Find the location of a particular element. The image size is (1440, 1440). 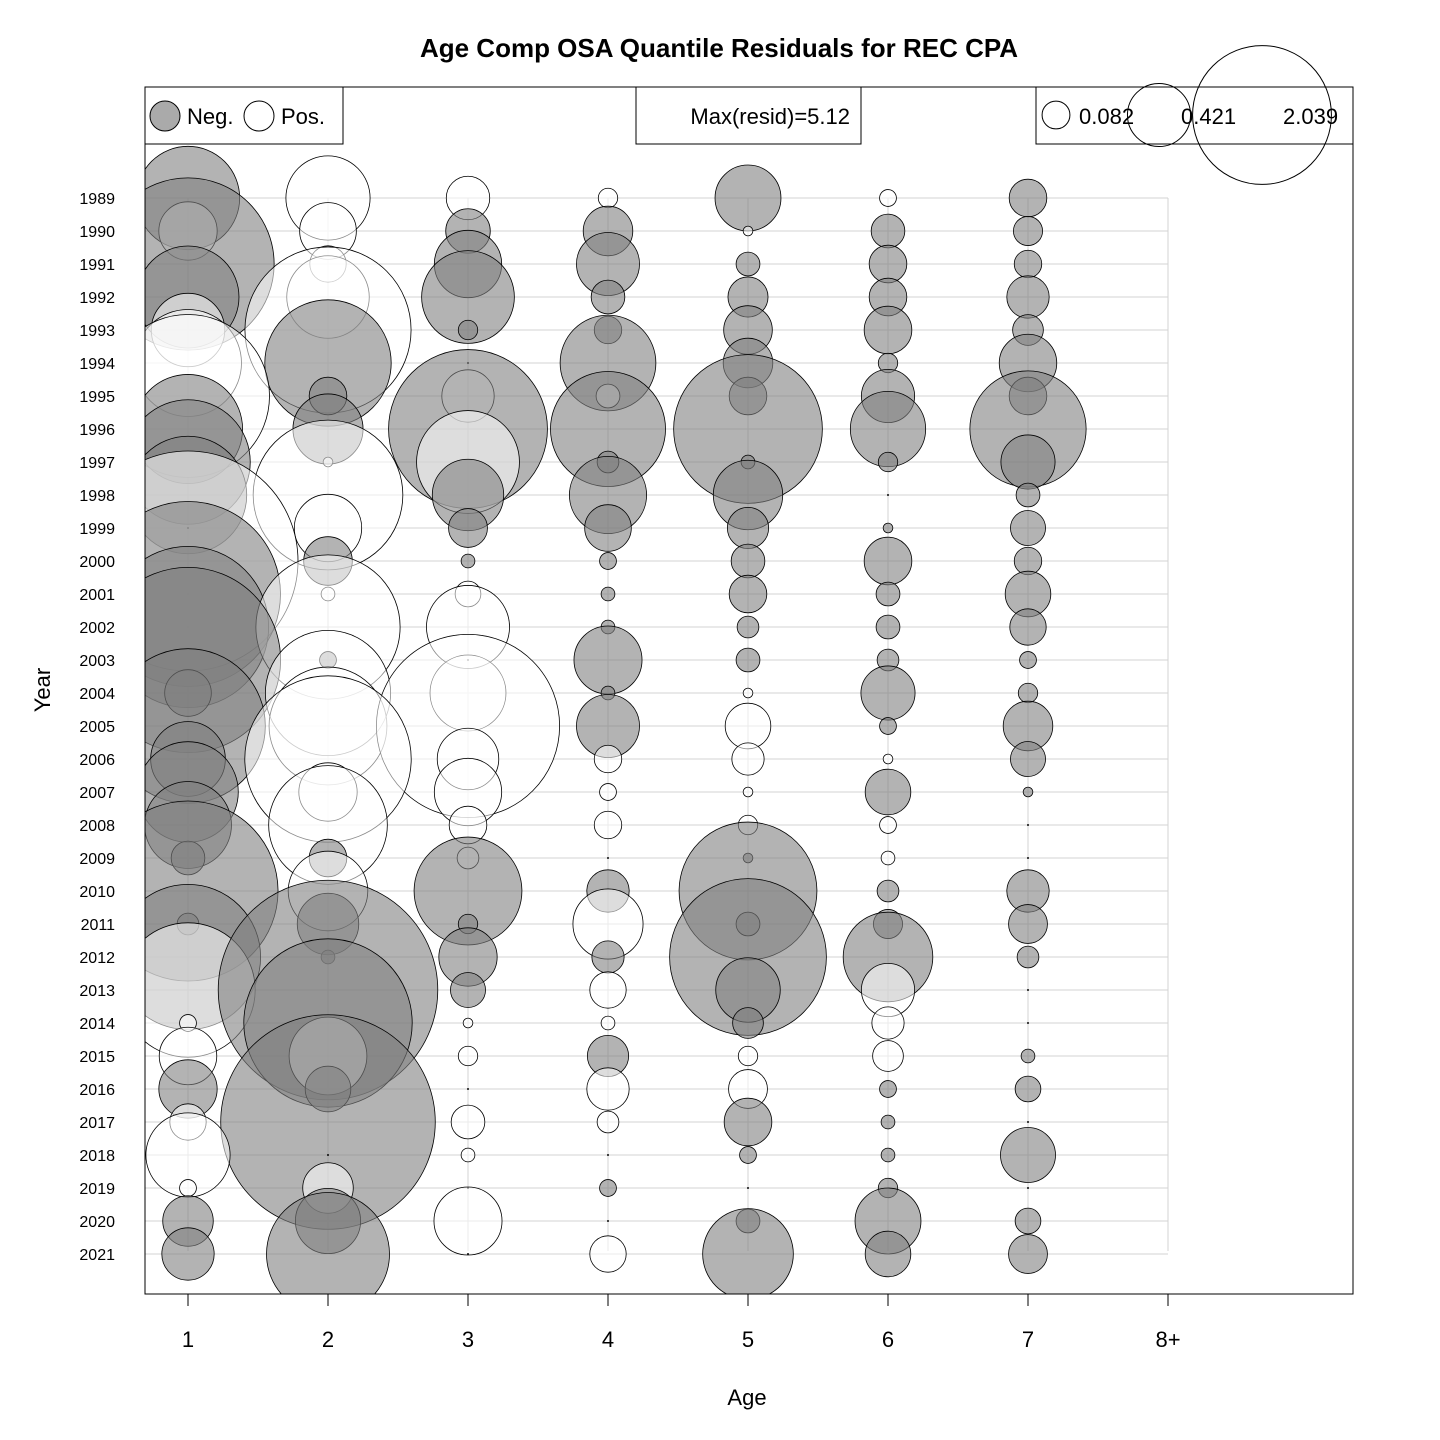

y-tick-label: 2019 is located at coordinates (97, 1189).